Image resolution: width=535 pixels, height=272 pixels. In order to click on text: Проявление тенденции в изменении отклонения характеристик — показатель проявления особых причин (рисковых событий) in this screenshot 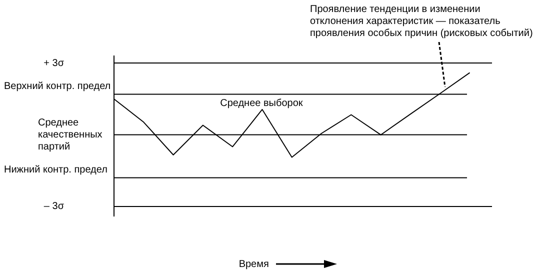, I will do `click(421, 21)`.